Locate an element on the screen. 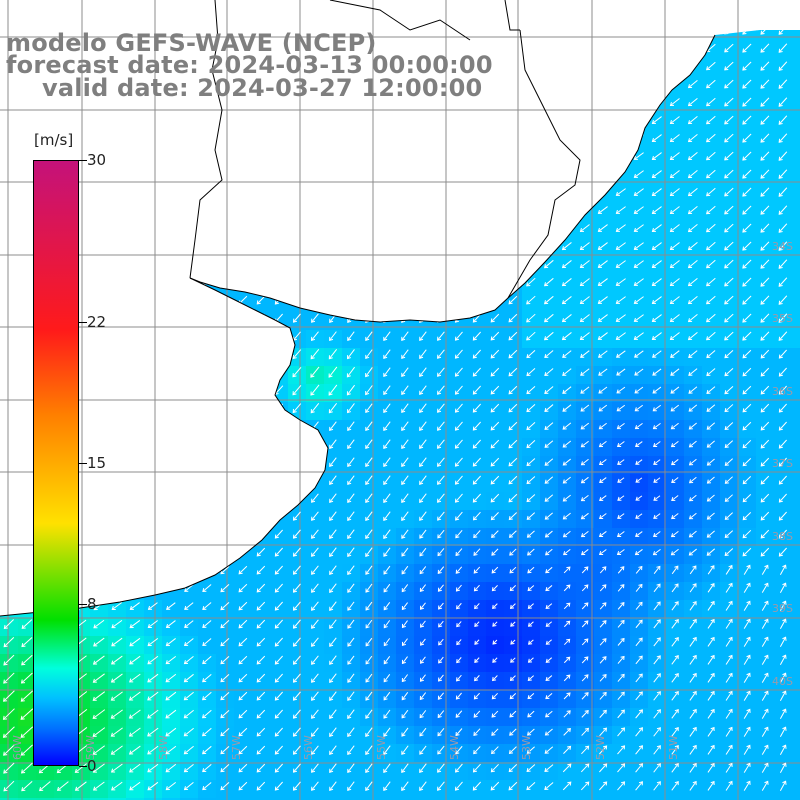 This screenshot has height=800, width=800. lon-label: 59W is located at coordinates (90, 747).